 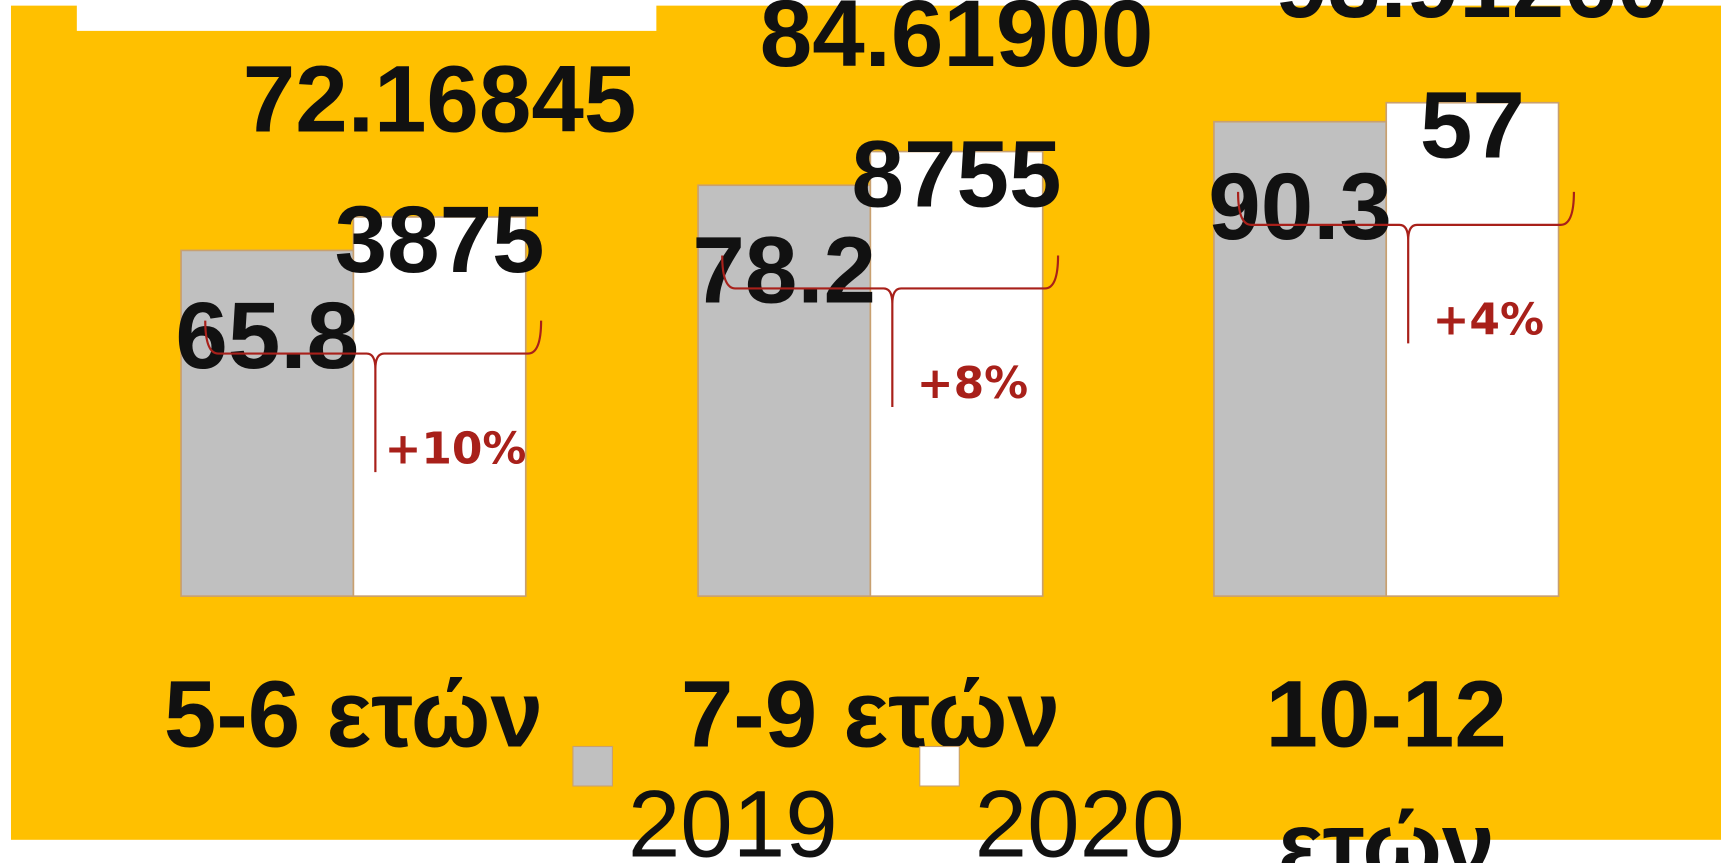 What do you see at coordinates (1473, 89) in the screenshot?
I see `value-label: 93.9126057` at bounding box center [1473, 89].